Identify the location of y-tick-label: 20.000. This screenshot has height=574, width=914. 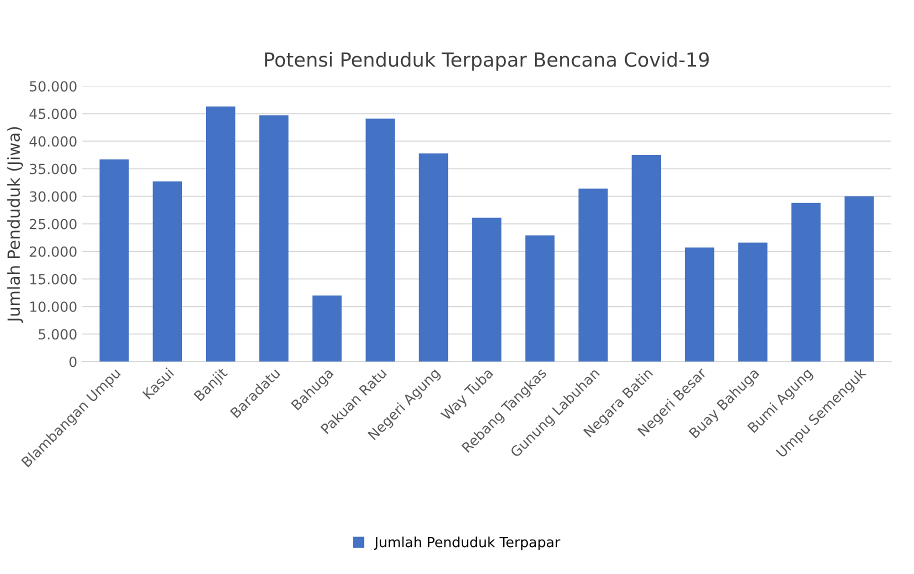
(53, 251).